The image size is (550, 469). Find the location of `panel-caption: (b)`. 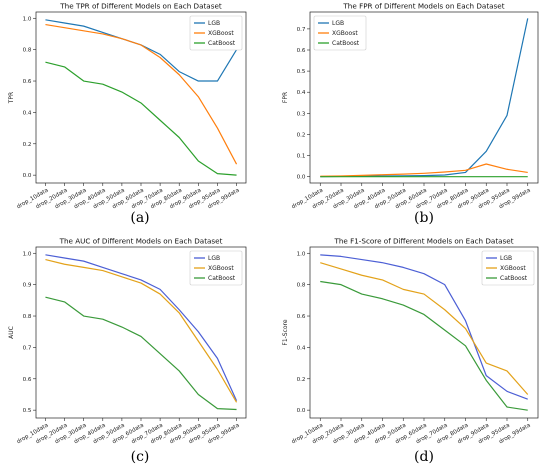

panel-caption: (b) is located at coordinates (424, 218).